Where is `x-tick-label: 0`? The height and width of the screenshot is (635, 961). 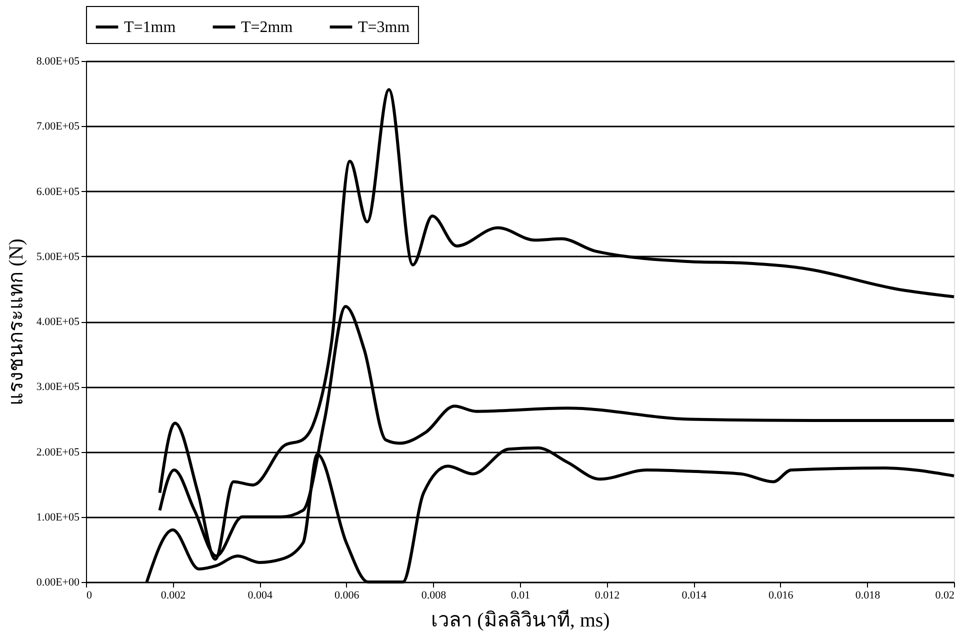
x-tick-label: 0 is located at coordinates (89, 596).